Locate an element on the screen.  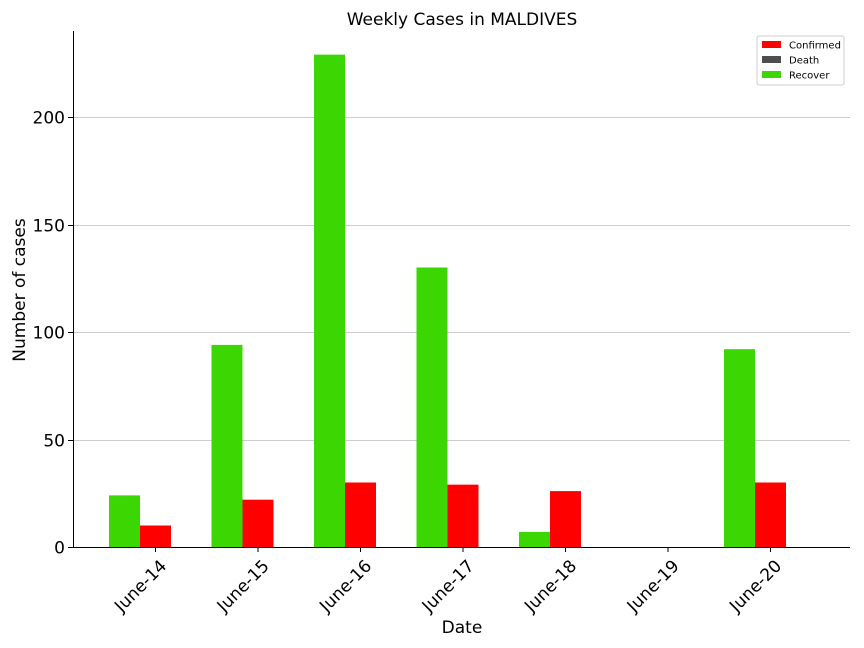
x-tick-label: June-19 is located at coordinates (653, 586).